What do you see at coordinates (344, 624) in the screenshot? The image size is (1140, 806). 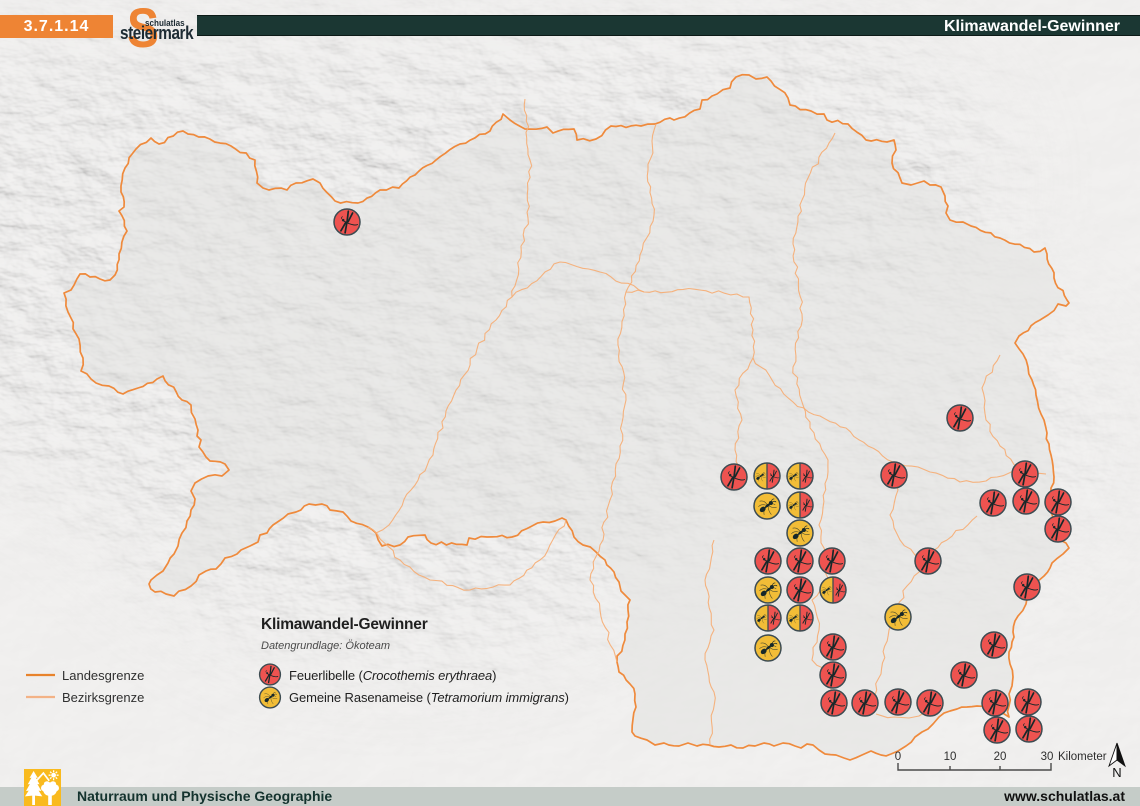 I see `svg-text: Klimawandel-Gewinner` at bounding box center [344, 624].